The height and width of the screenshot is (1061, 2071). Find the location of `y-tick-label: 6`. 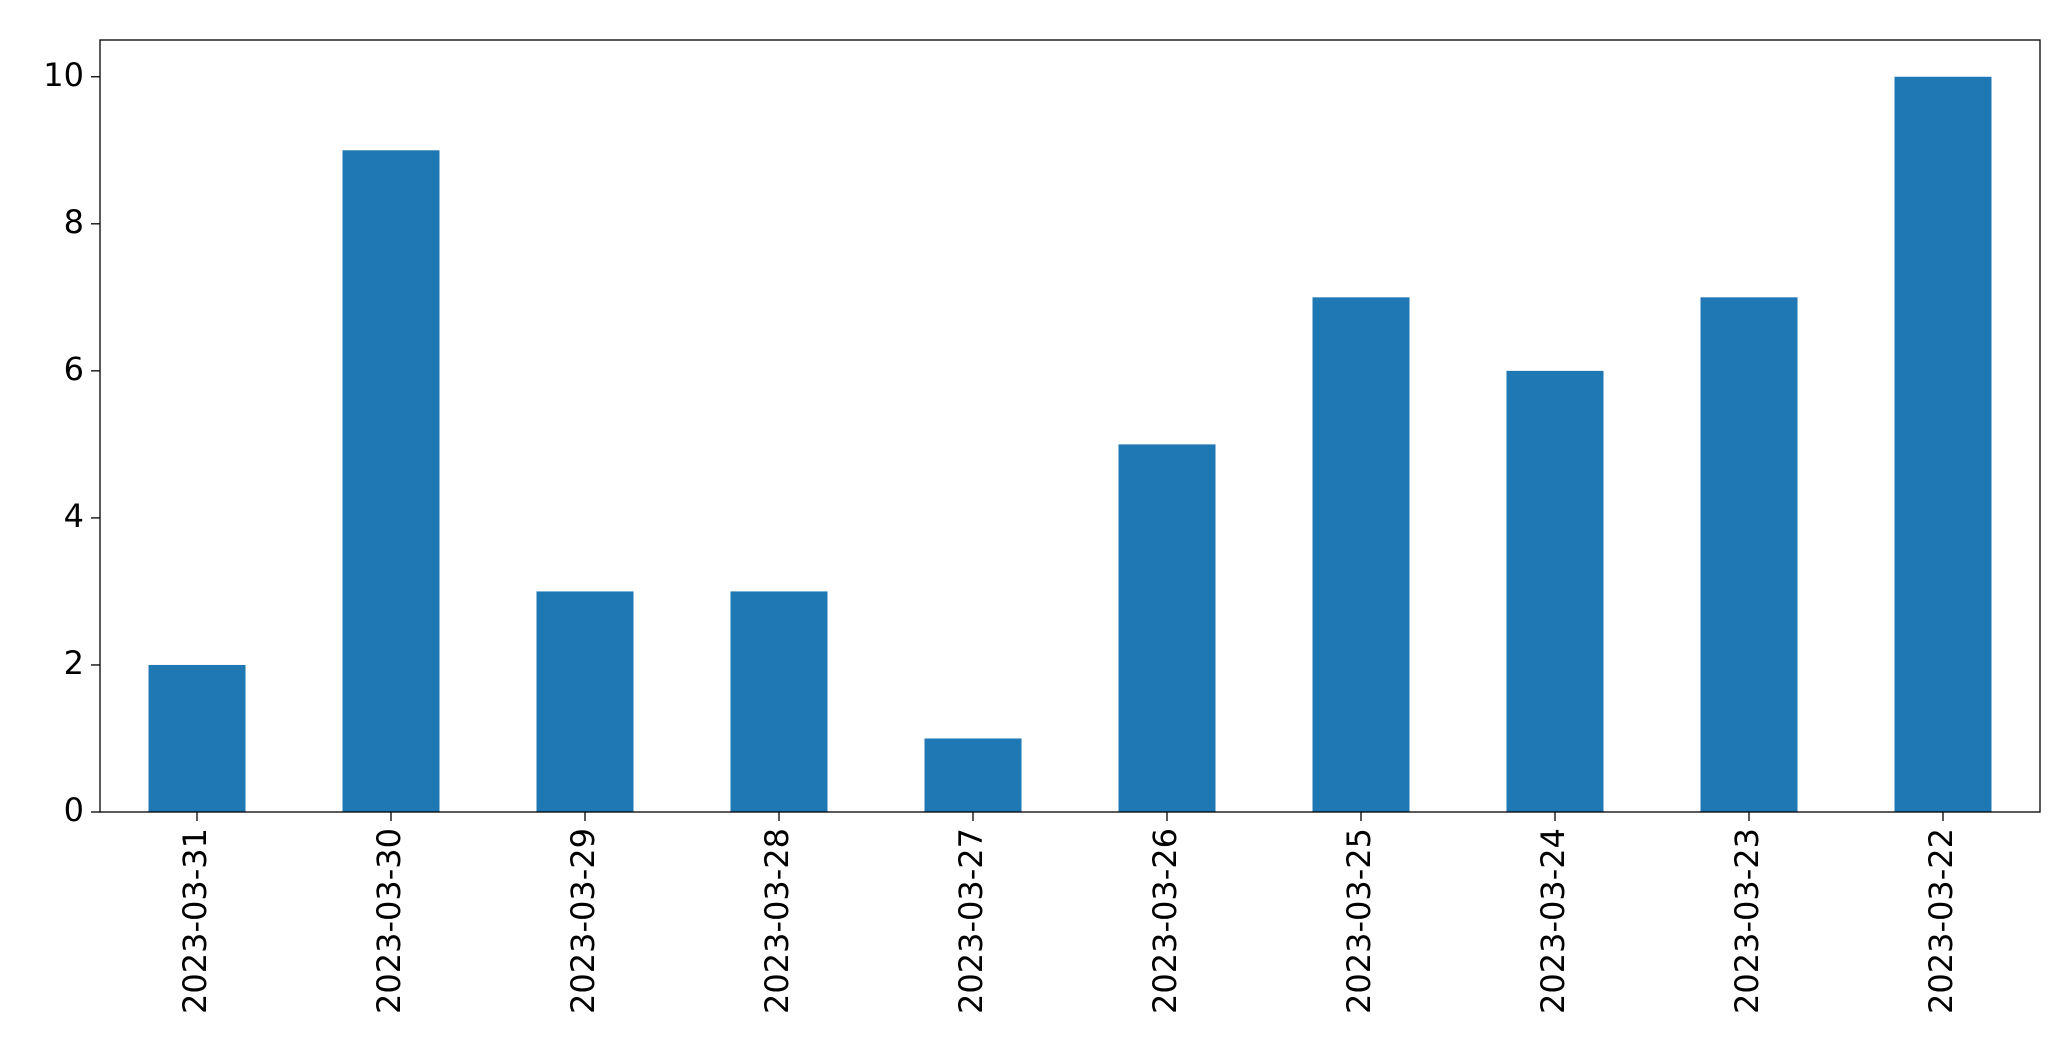

y-tick-label: 6 is located at coordinates (74, 369).